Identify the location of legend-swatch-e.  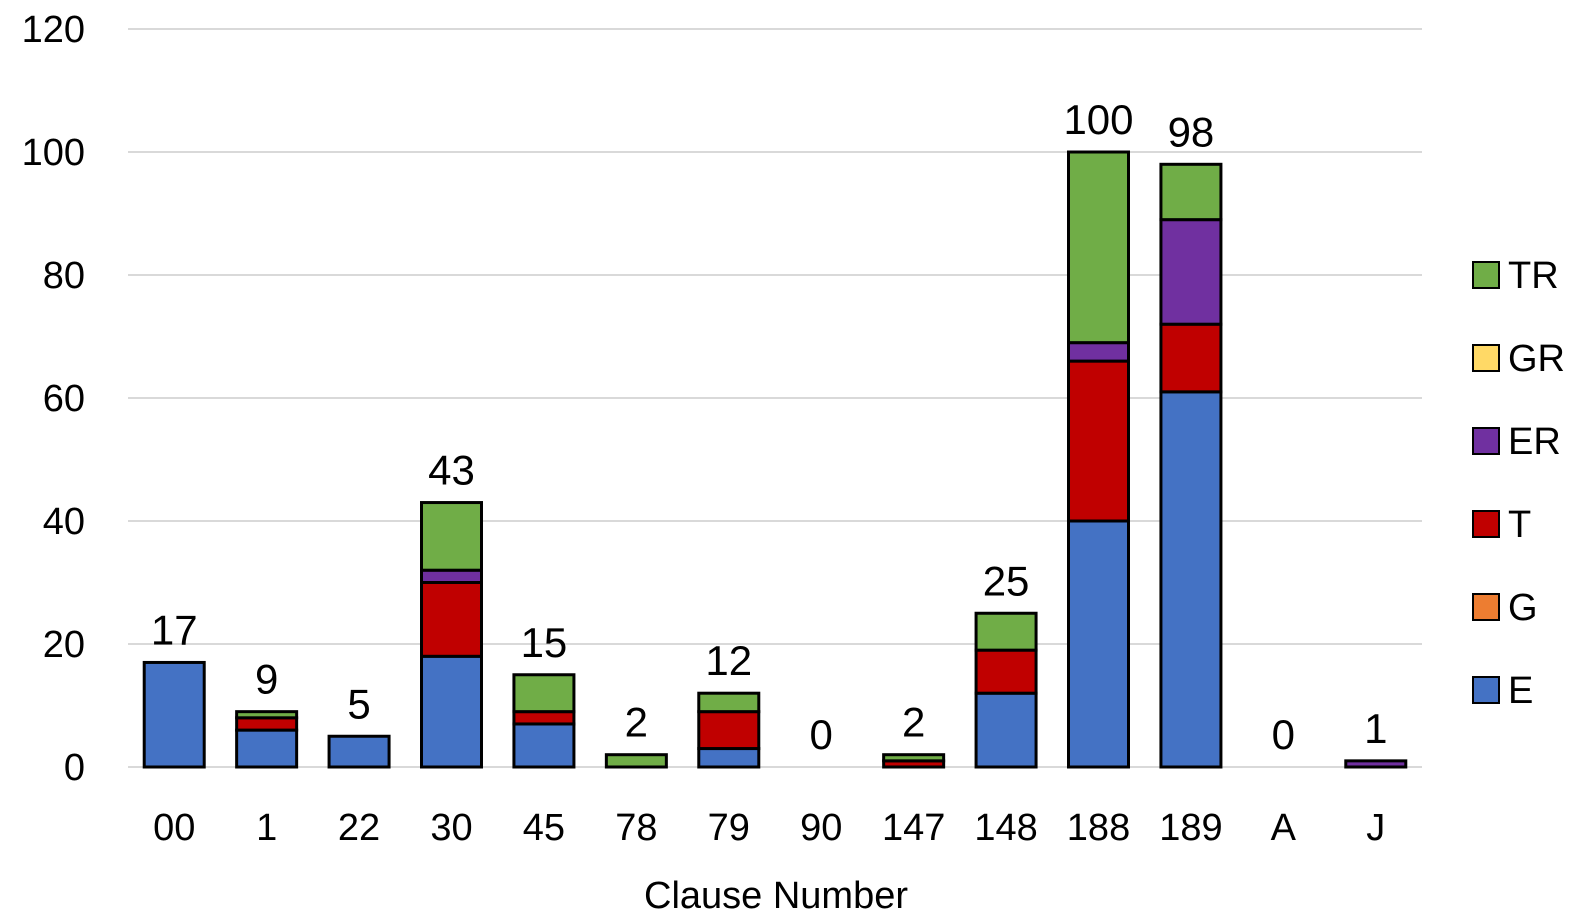
(1486, 690).